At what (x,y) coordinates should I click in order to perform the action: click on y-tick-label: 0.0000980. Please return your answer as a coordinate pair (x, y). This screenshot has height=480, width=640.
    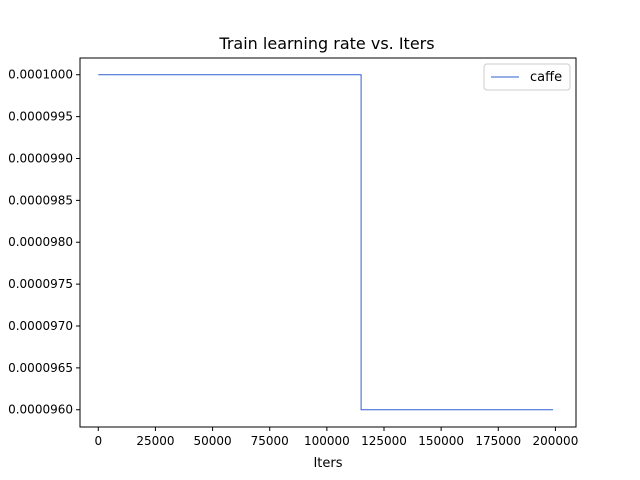
    Looking at the image, I should click on (40, 242).